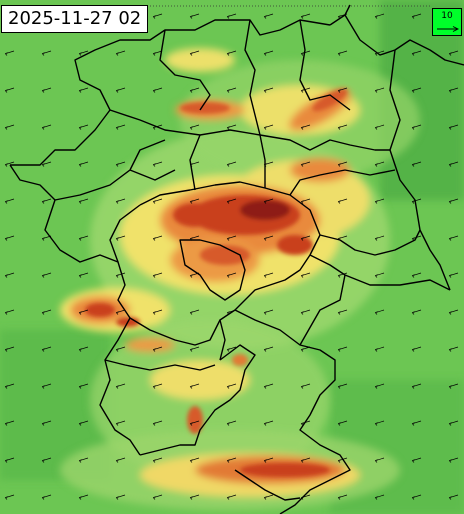  I want to click on border-east, so click(420, 170).